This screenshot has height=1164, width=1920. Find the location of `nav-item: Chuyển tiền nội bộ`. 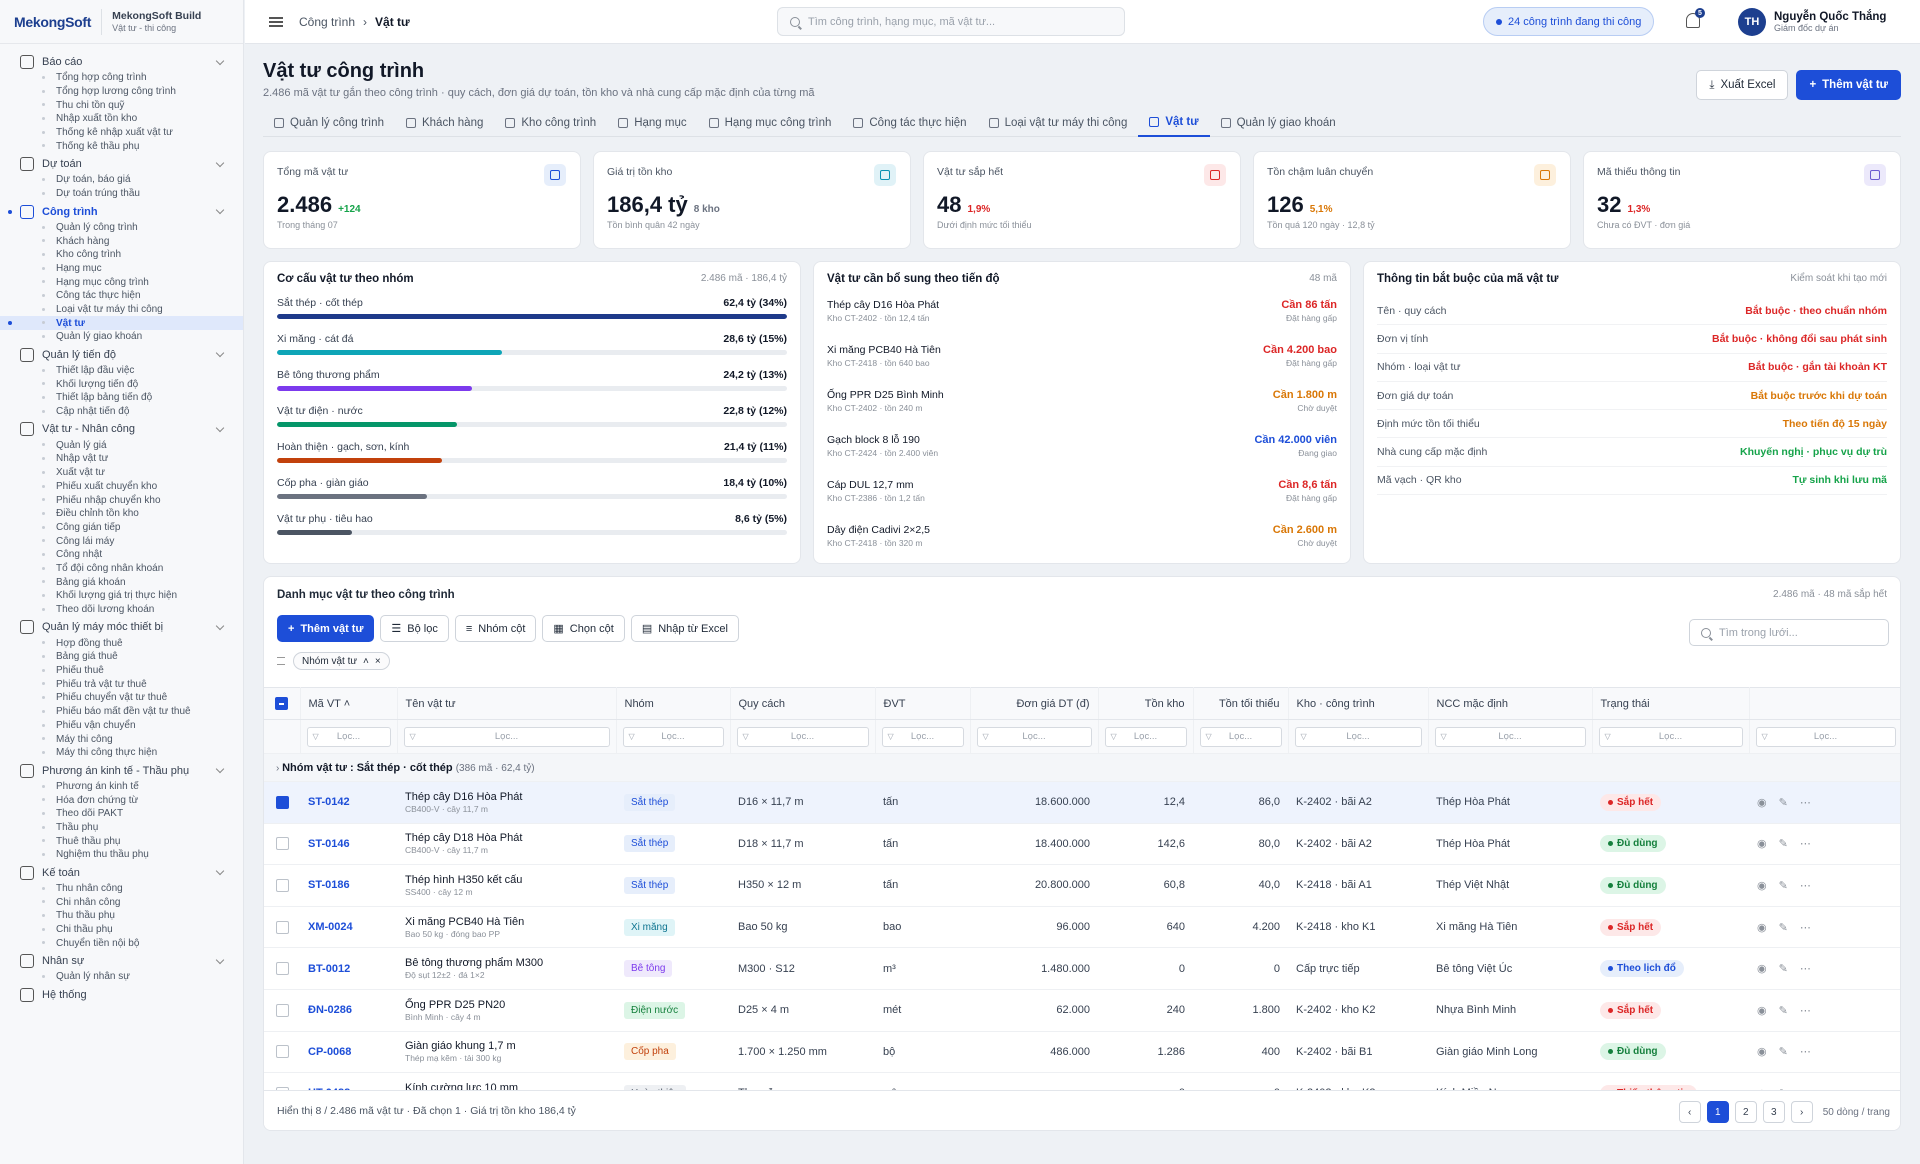

nav-item: Chuyển tiền nội bộ is located at coordinates (121, 943).